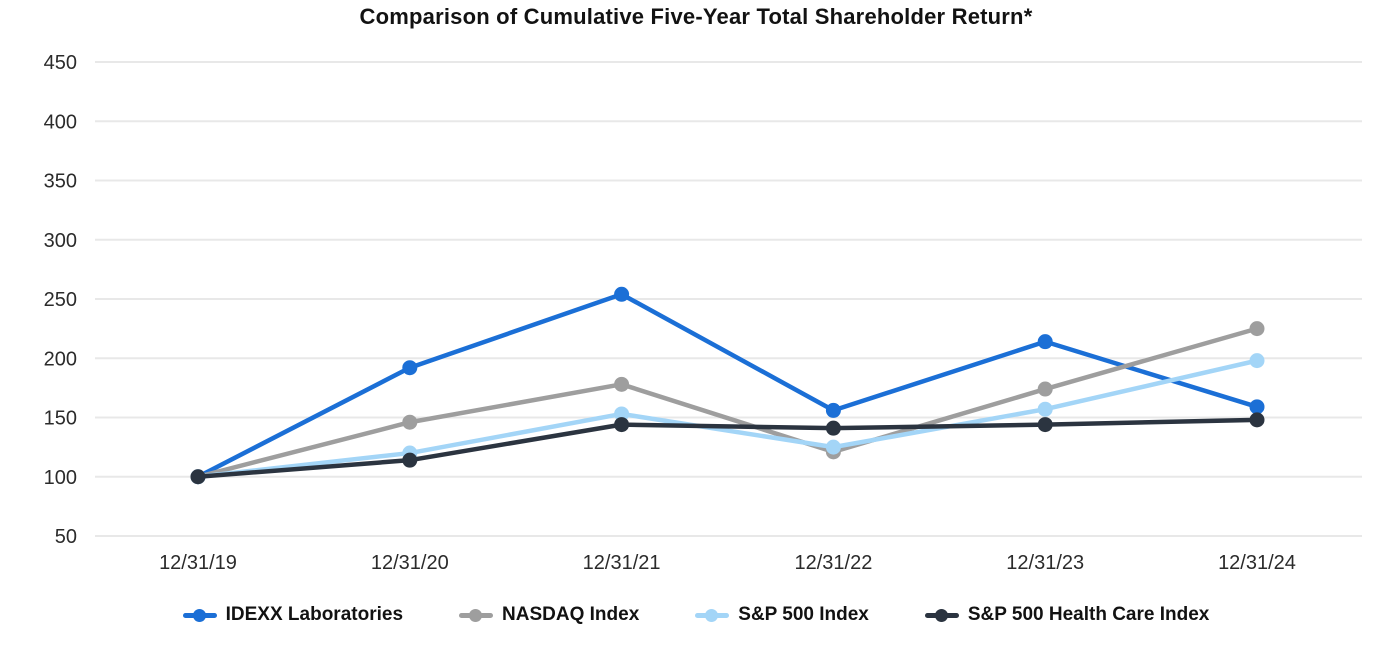  What do you see at coordinates (60, 63) in the screenshot?
I see `y-tick-label: 450` at bounding box center [60, 63].